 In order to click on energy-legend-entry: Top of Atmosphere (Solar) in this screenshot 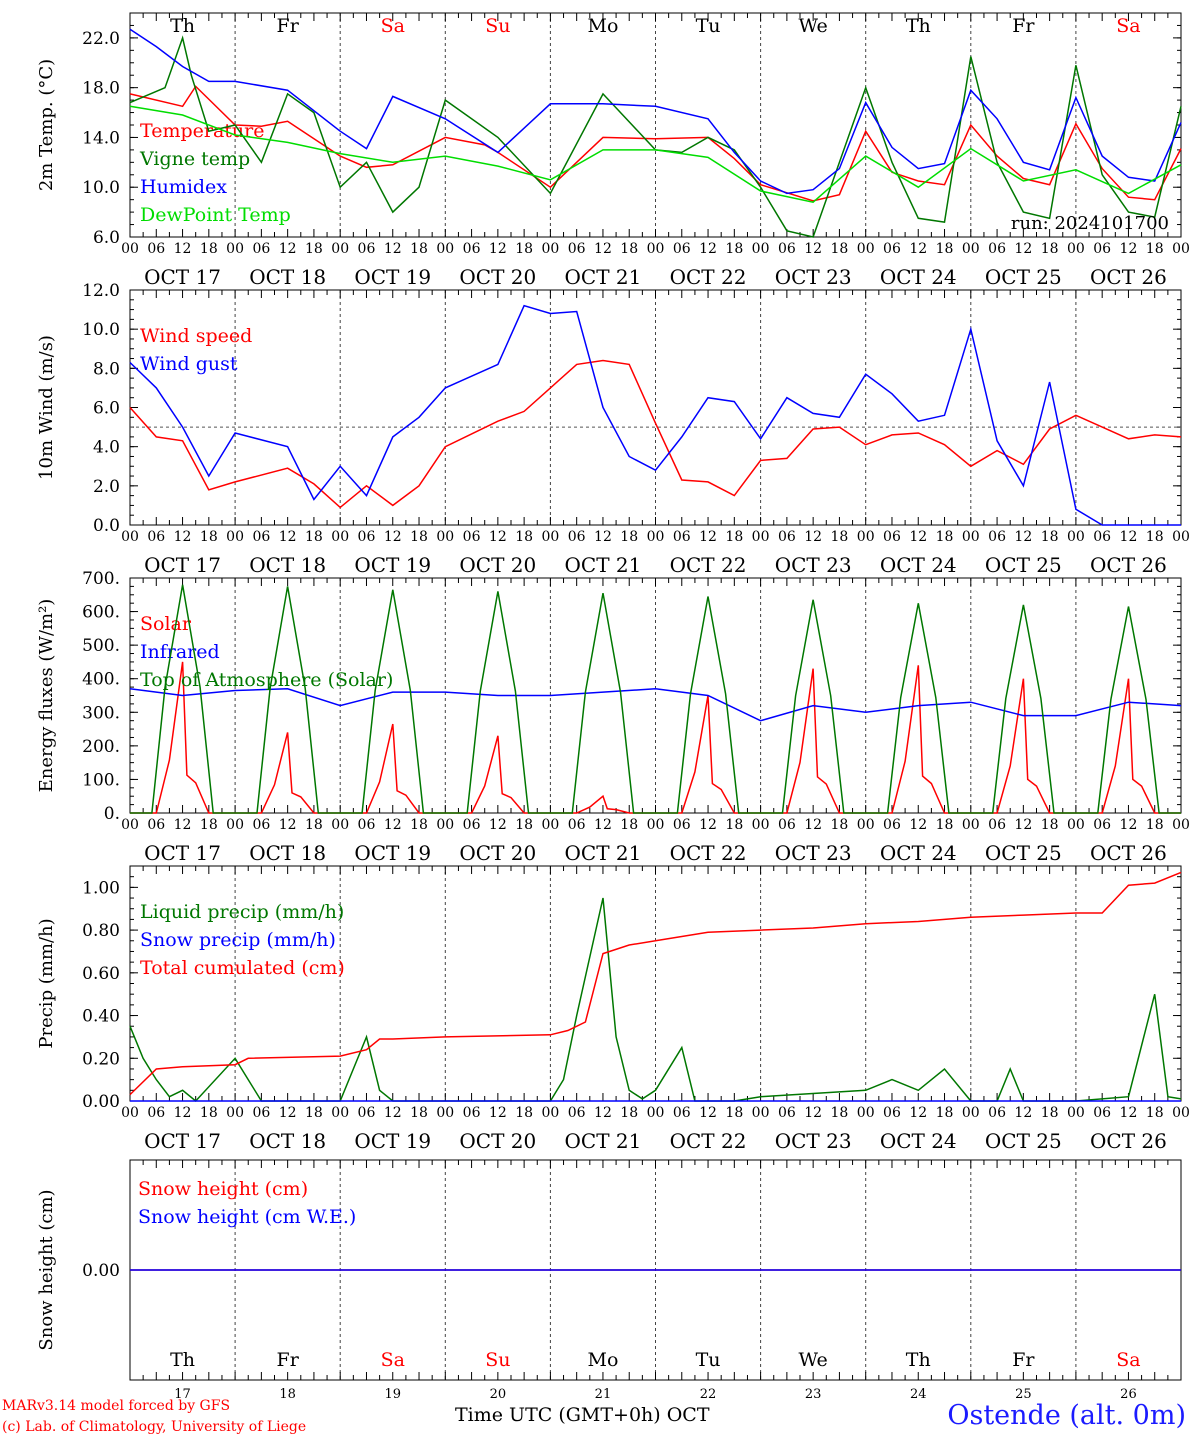, I will do `click(266, 680)`.